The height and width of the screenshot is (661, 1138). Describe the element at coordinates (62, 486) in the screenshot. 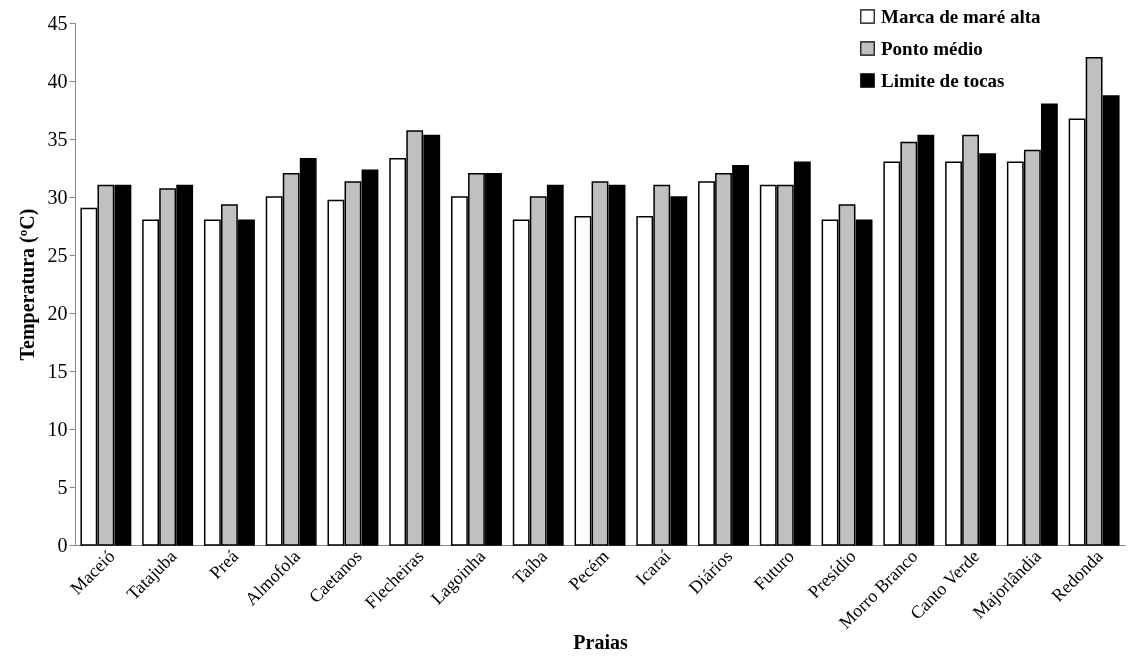

I see `y-tick-label: 5` at that location.